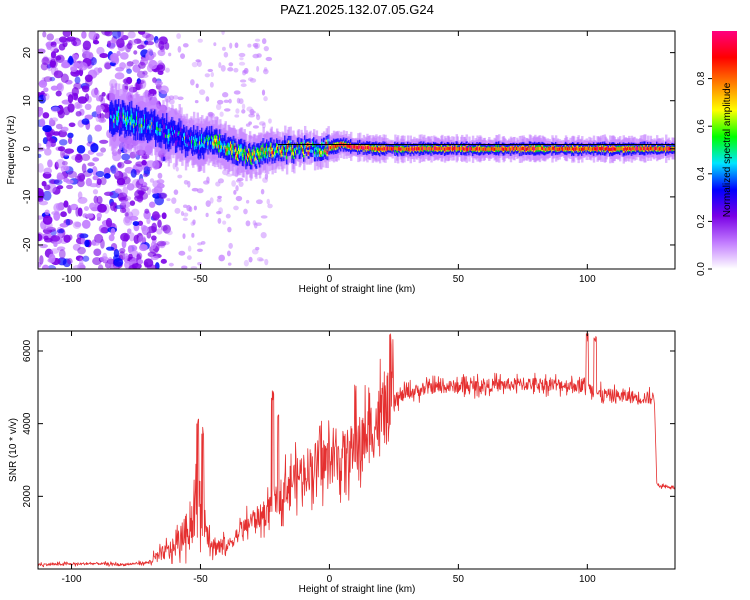 The width and height of the screenshot is (750, 600). I want to click on spectrogram-x-tick-label: 0, so click(330, 279).